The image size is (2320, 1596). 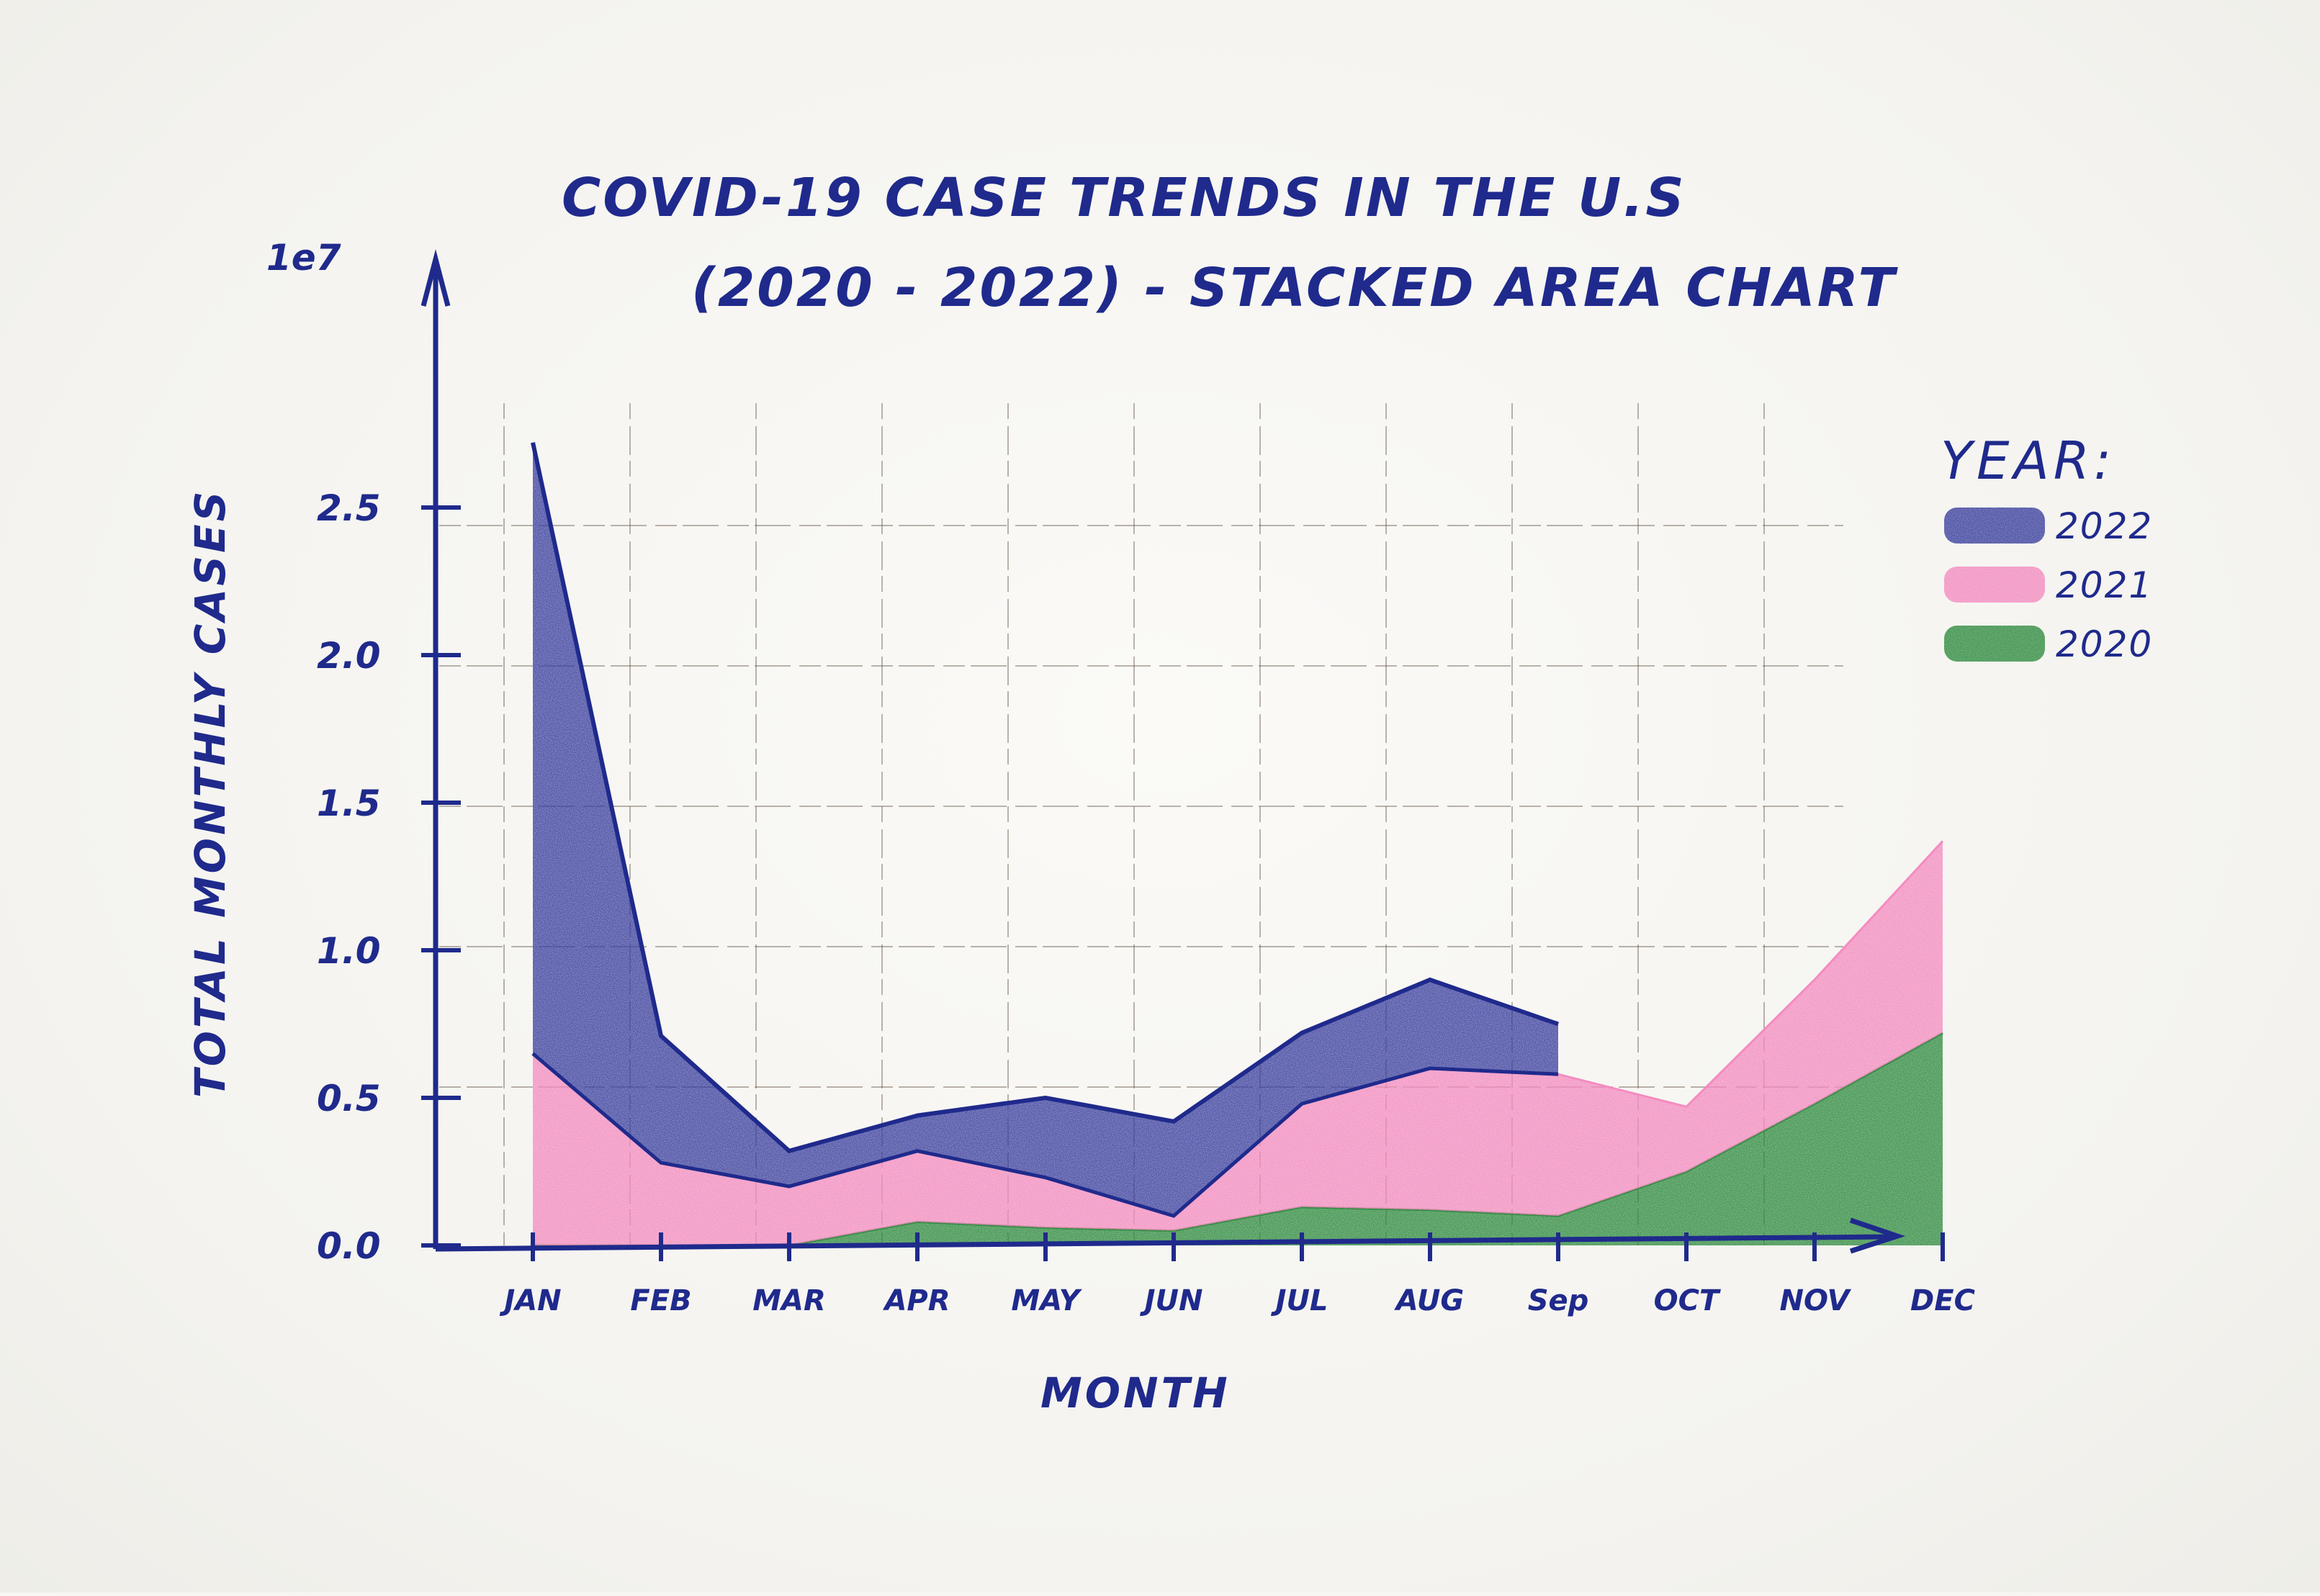 I want to click on x-tick-label: JUN, so click(x=1171, y=1300).